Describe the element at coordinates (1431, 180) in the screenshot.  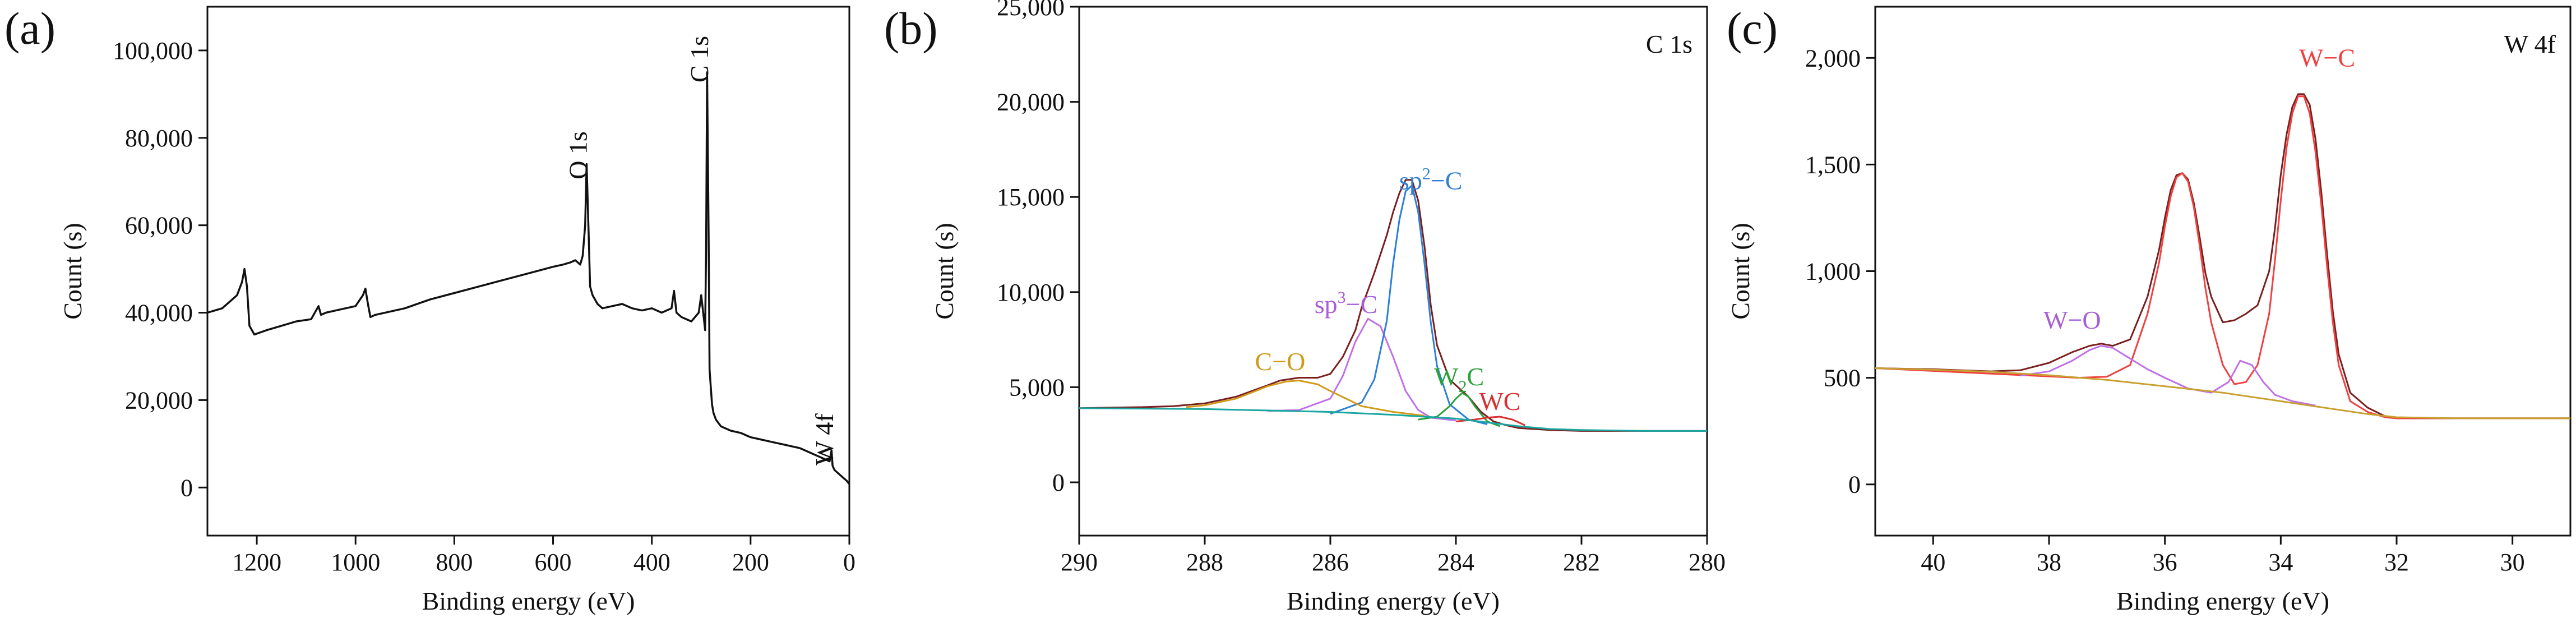
I see `chart-b-annotation: sp2−C` at that location.